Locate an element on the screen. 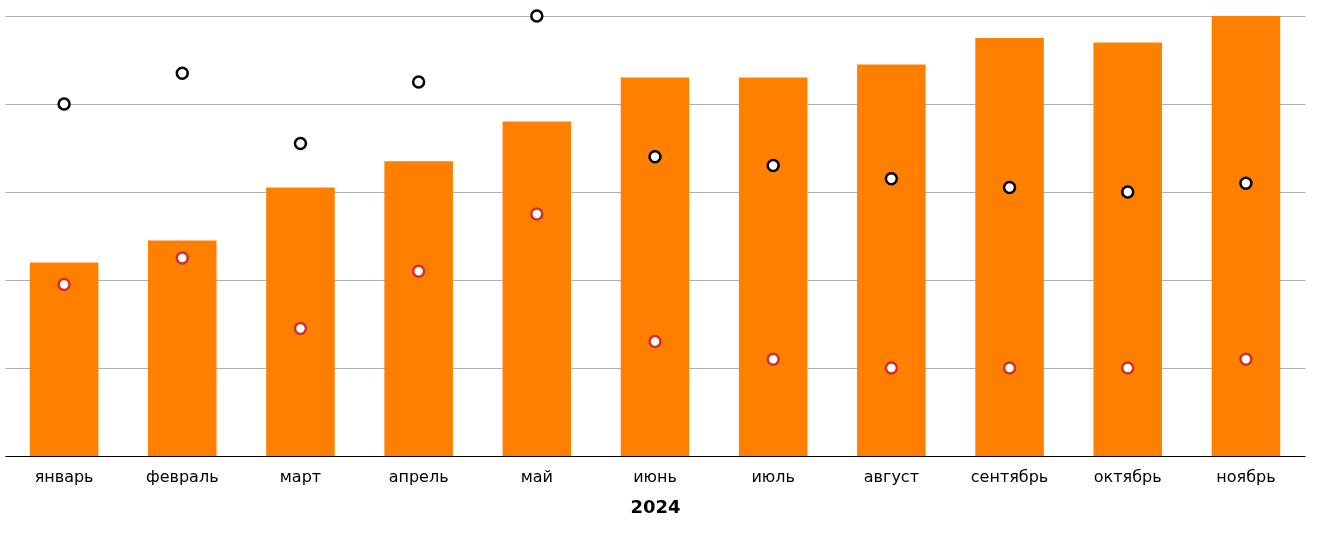 This screenshot has height=539, width=1333. x-tick-label: август is located at coordinates (891, 476).